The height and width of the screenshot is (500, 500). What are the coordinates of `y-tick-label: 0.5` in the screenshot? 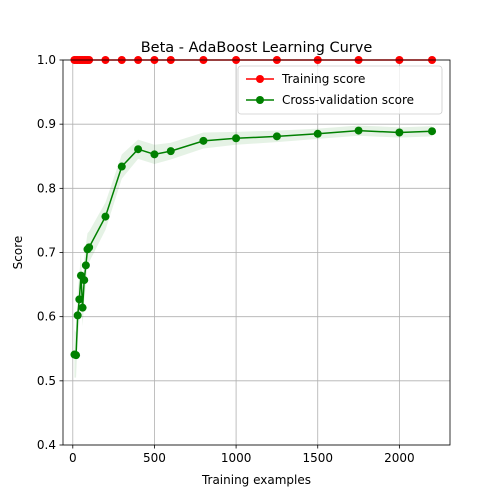 It's located at (46, 381).